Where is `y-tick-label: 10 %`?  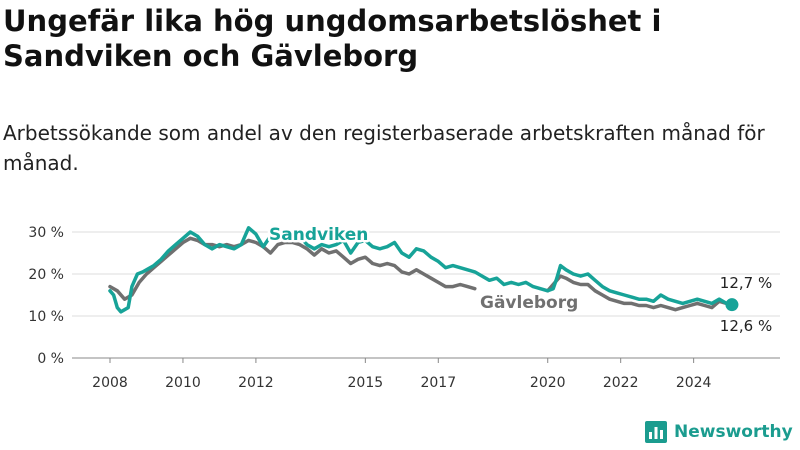
y-tick-label: 10 % is located at coordinates (46, 317).